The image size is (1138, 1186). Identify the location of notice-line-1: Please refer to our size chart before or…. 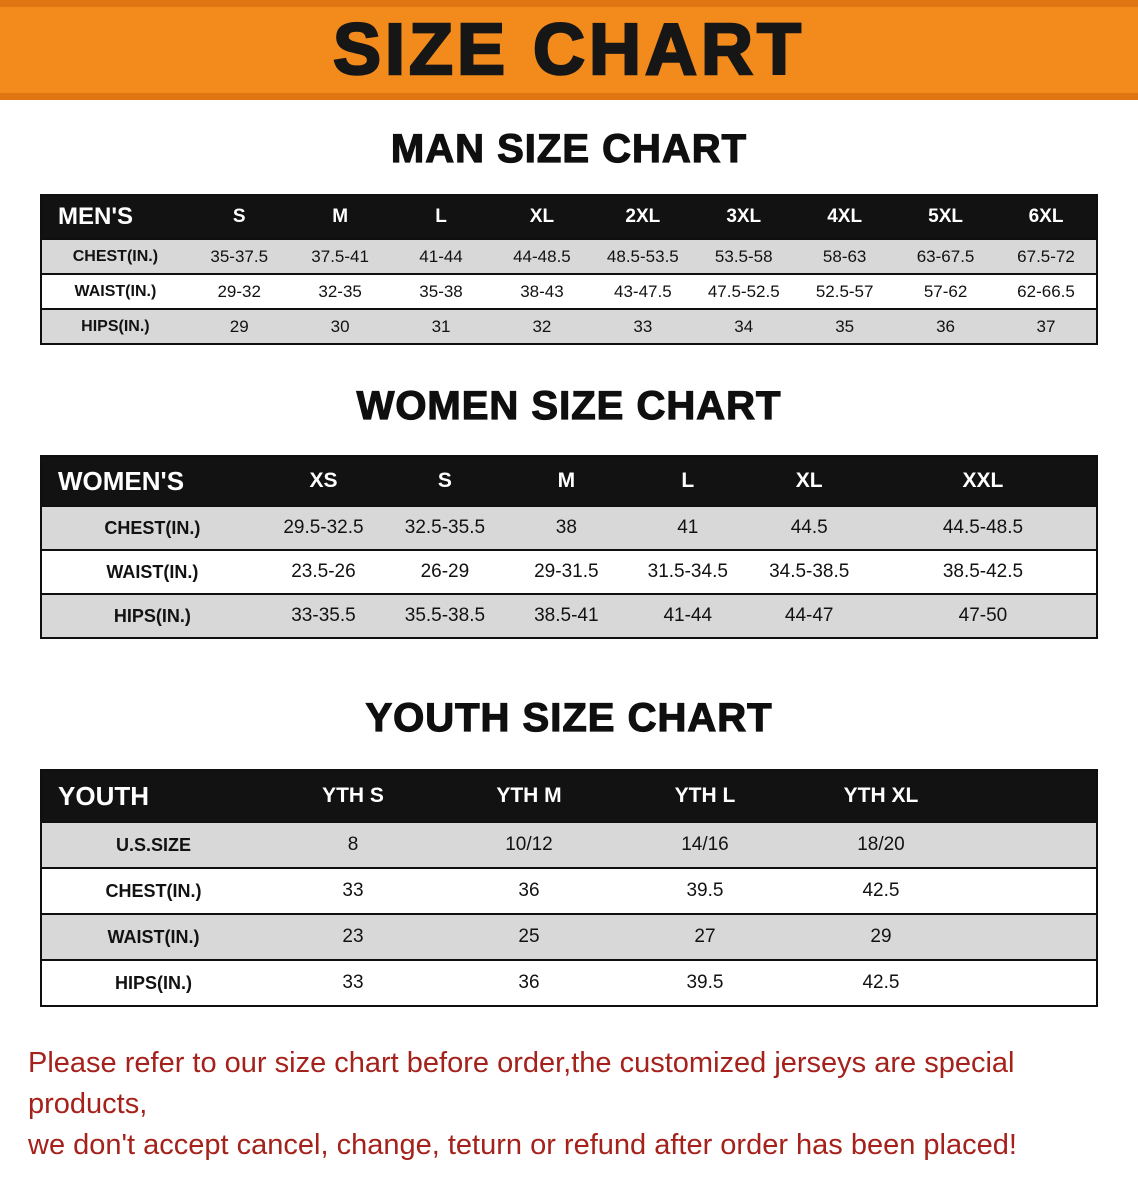
(521, 1083).